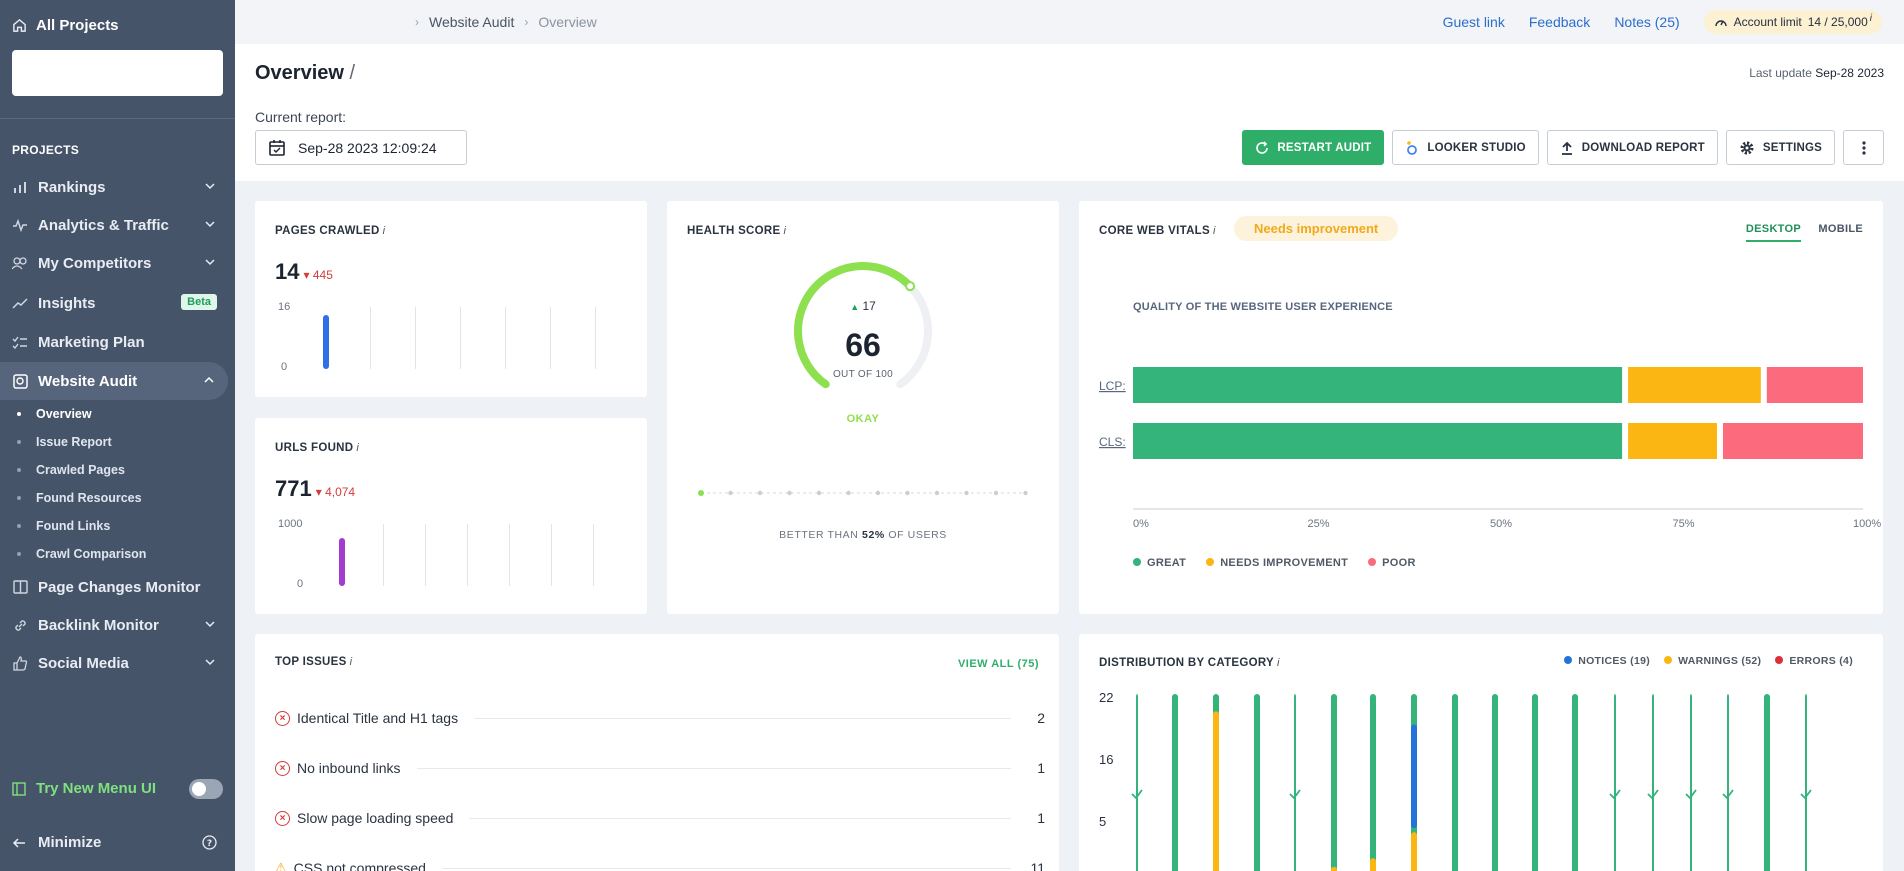 The width and height of the screenshot is (1904, 871). What do you see at coordinates (117, 303) in the screenshot?
I see `sidebar-item-insights: Insights Beta` at bounding box center [117, 303].